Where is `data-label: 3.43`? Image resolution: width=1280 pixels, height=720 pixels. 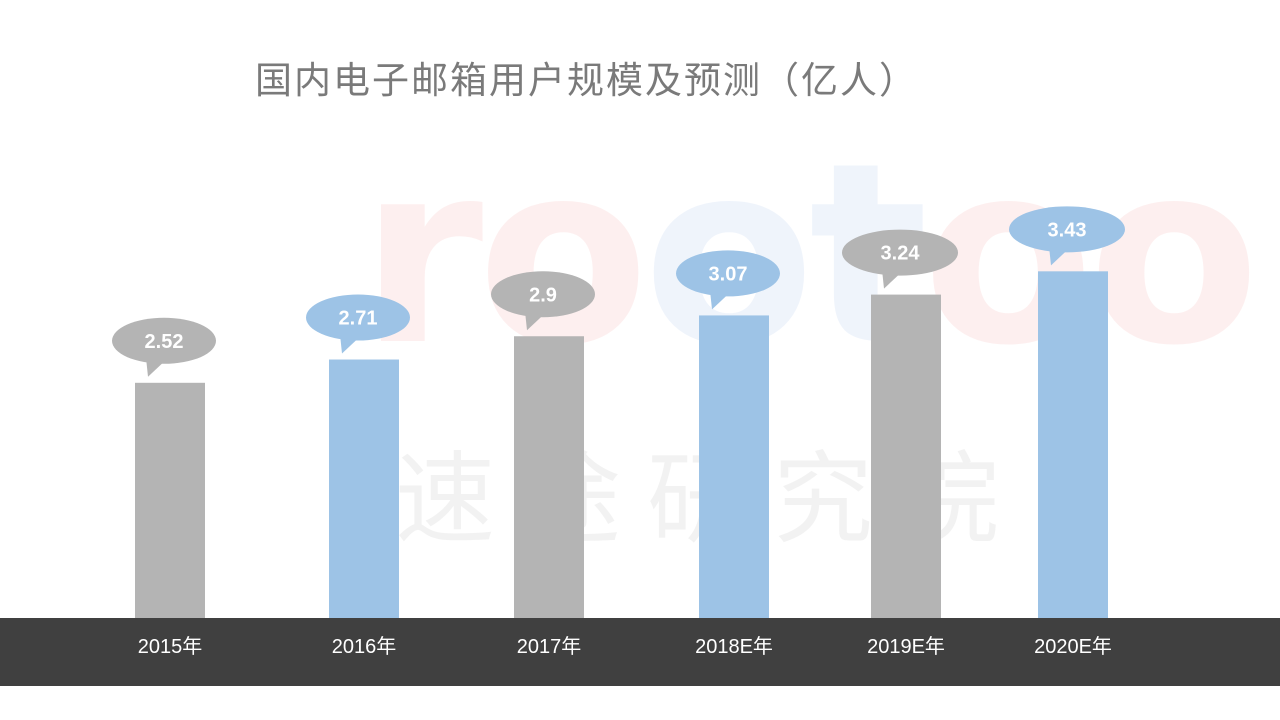 data-label: 3.43 is located at coordinates (1067, 230).